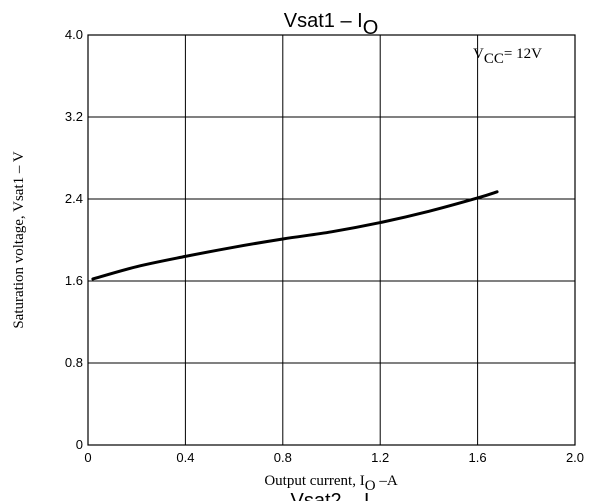 The width and height of the screenshot is (603, 501). I want to click on x-tick-label: 0, so click(87, 457).